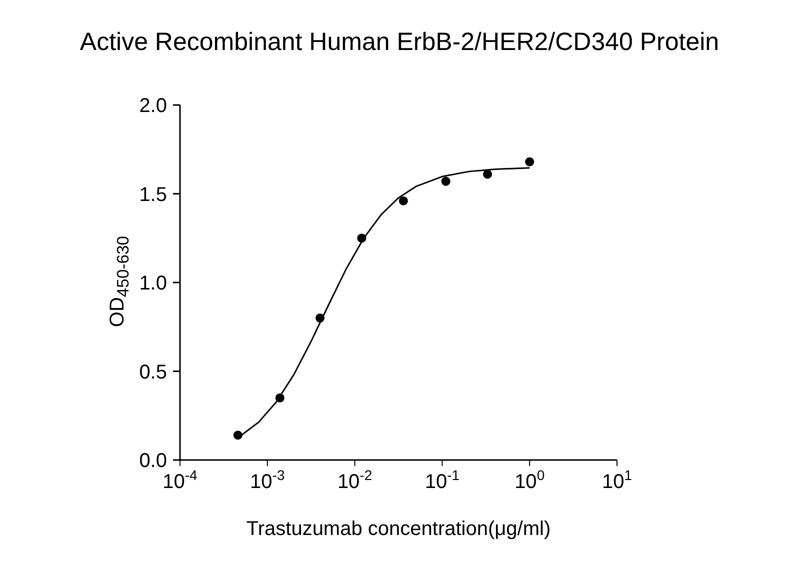  What do you see at coordinates (153, 106) in the screenshot?
I see `y-tick-label: 2.0` at bounding box center [153, 106].